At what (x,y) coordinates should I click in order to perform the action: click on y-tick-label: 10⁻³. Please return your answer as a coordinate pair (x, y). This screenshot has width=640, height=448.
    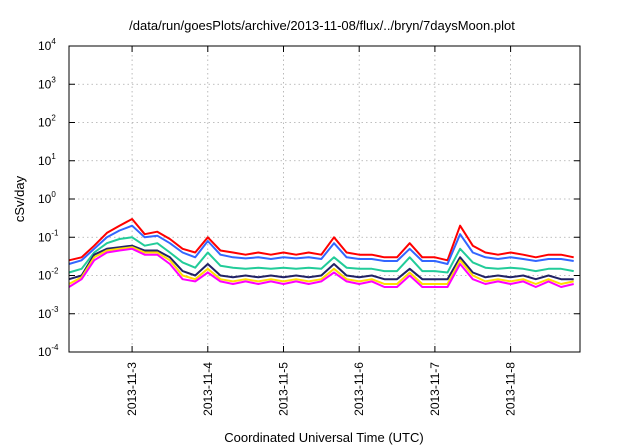
    Looking at the image, I should click on (48, 313).